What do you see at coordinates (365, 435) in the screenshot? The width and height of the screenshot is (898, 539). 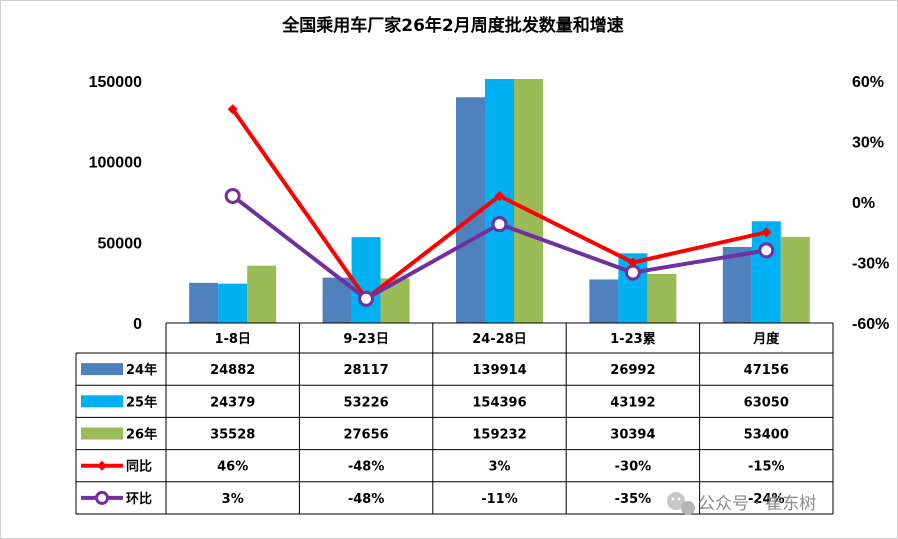 I see `table-cell: 27656` at bounding box center [365, 435].